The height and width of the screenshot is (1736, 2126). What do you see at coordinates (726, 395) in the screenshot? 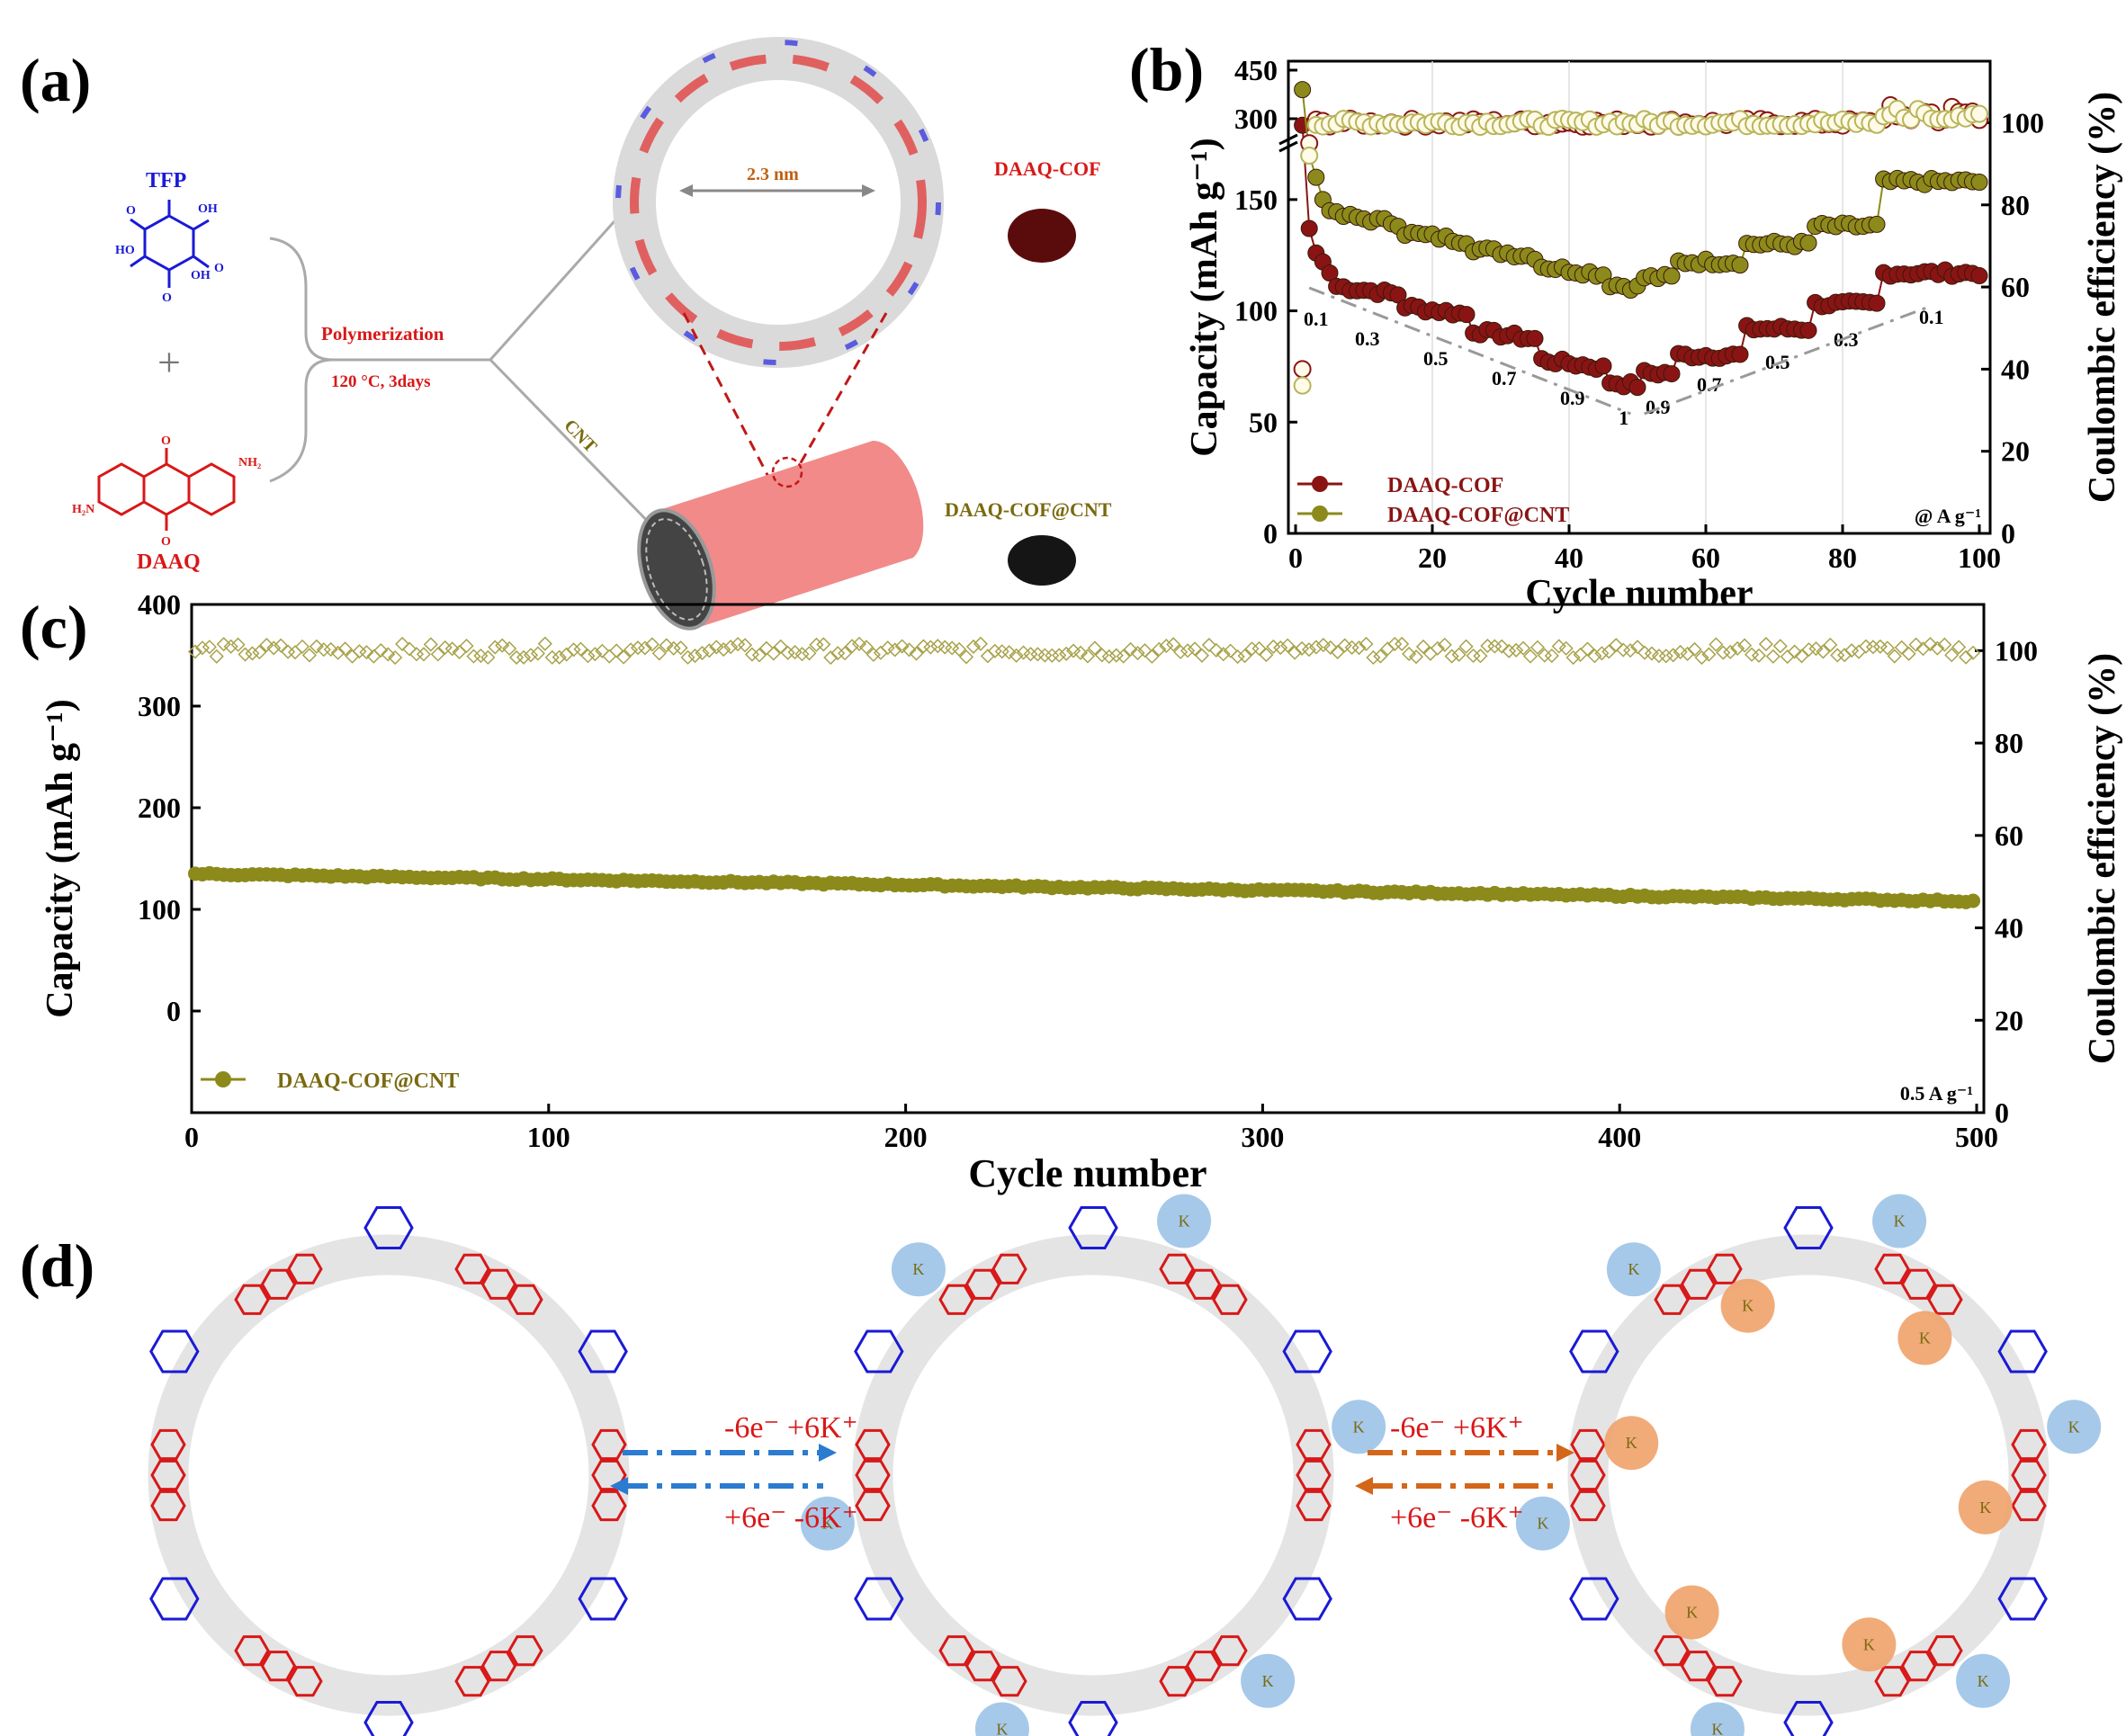
I see `zoom-line-left` at bounding box center [726, 395].